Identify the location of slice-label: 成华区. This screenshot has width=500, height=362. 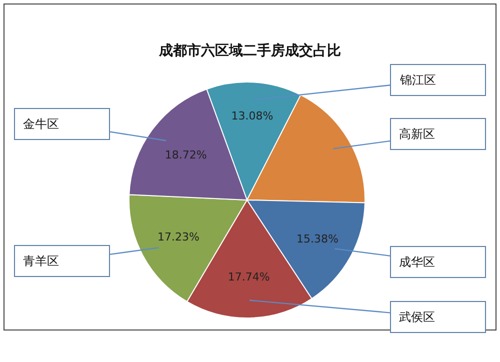
(417, 262).